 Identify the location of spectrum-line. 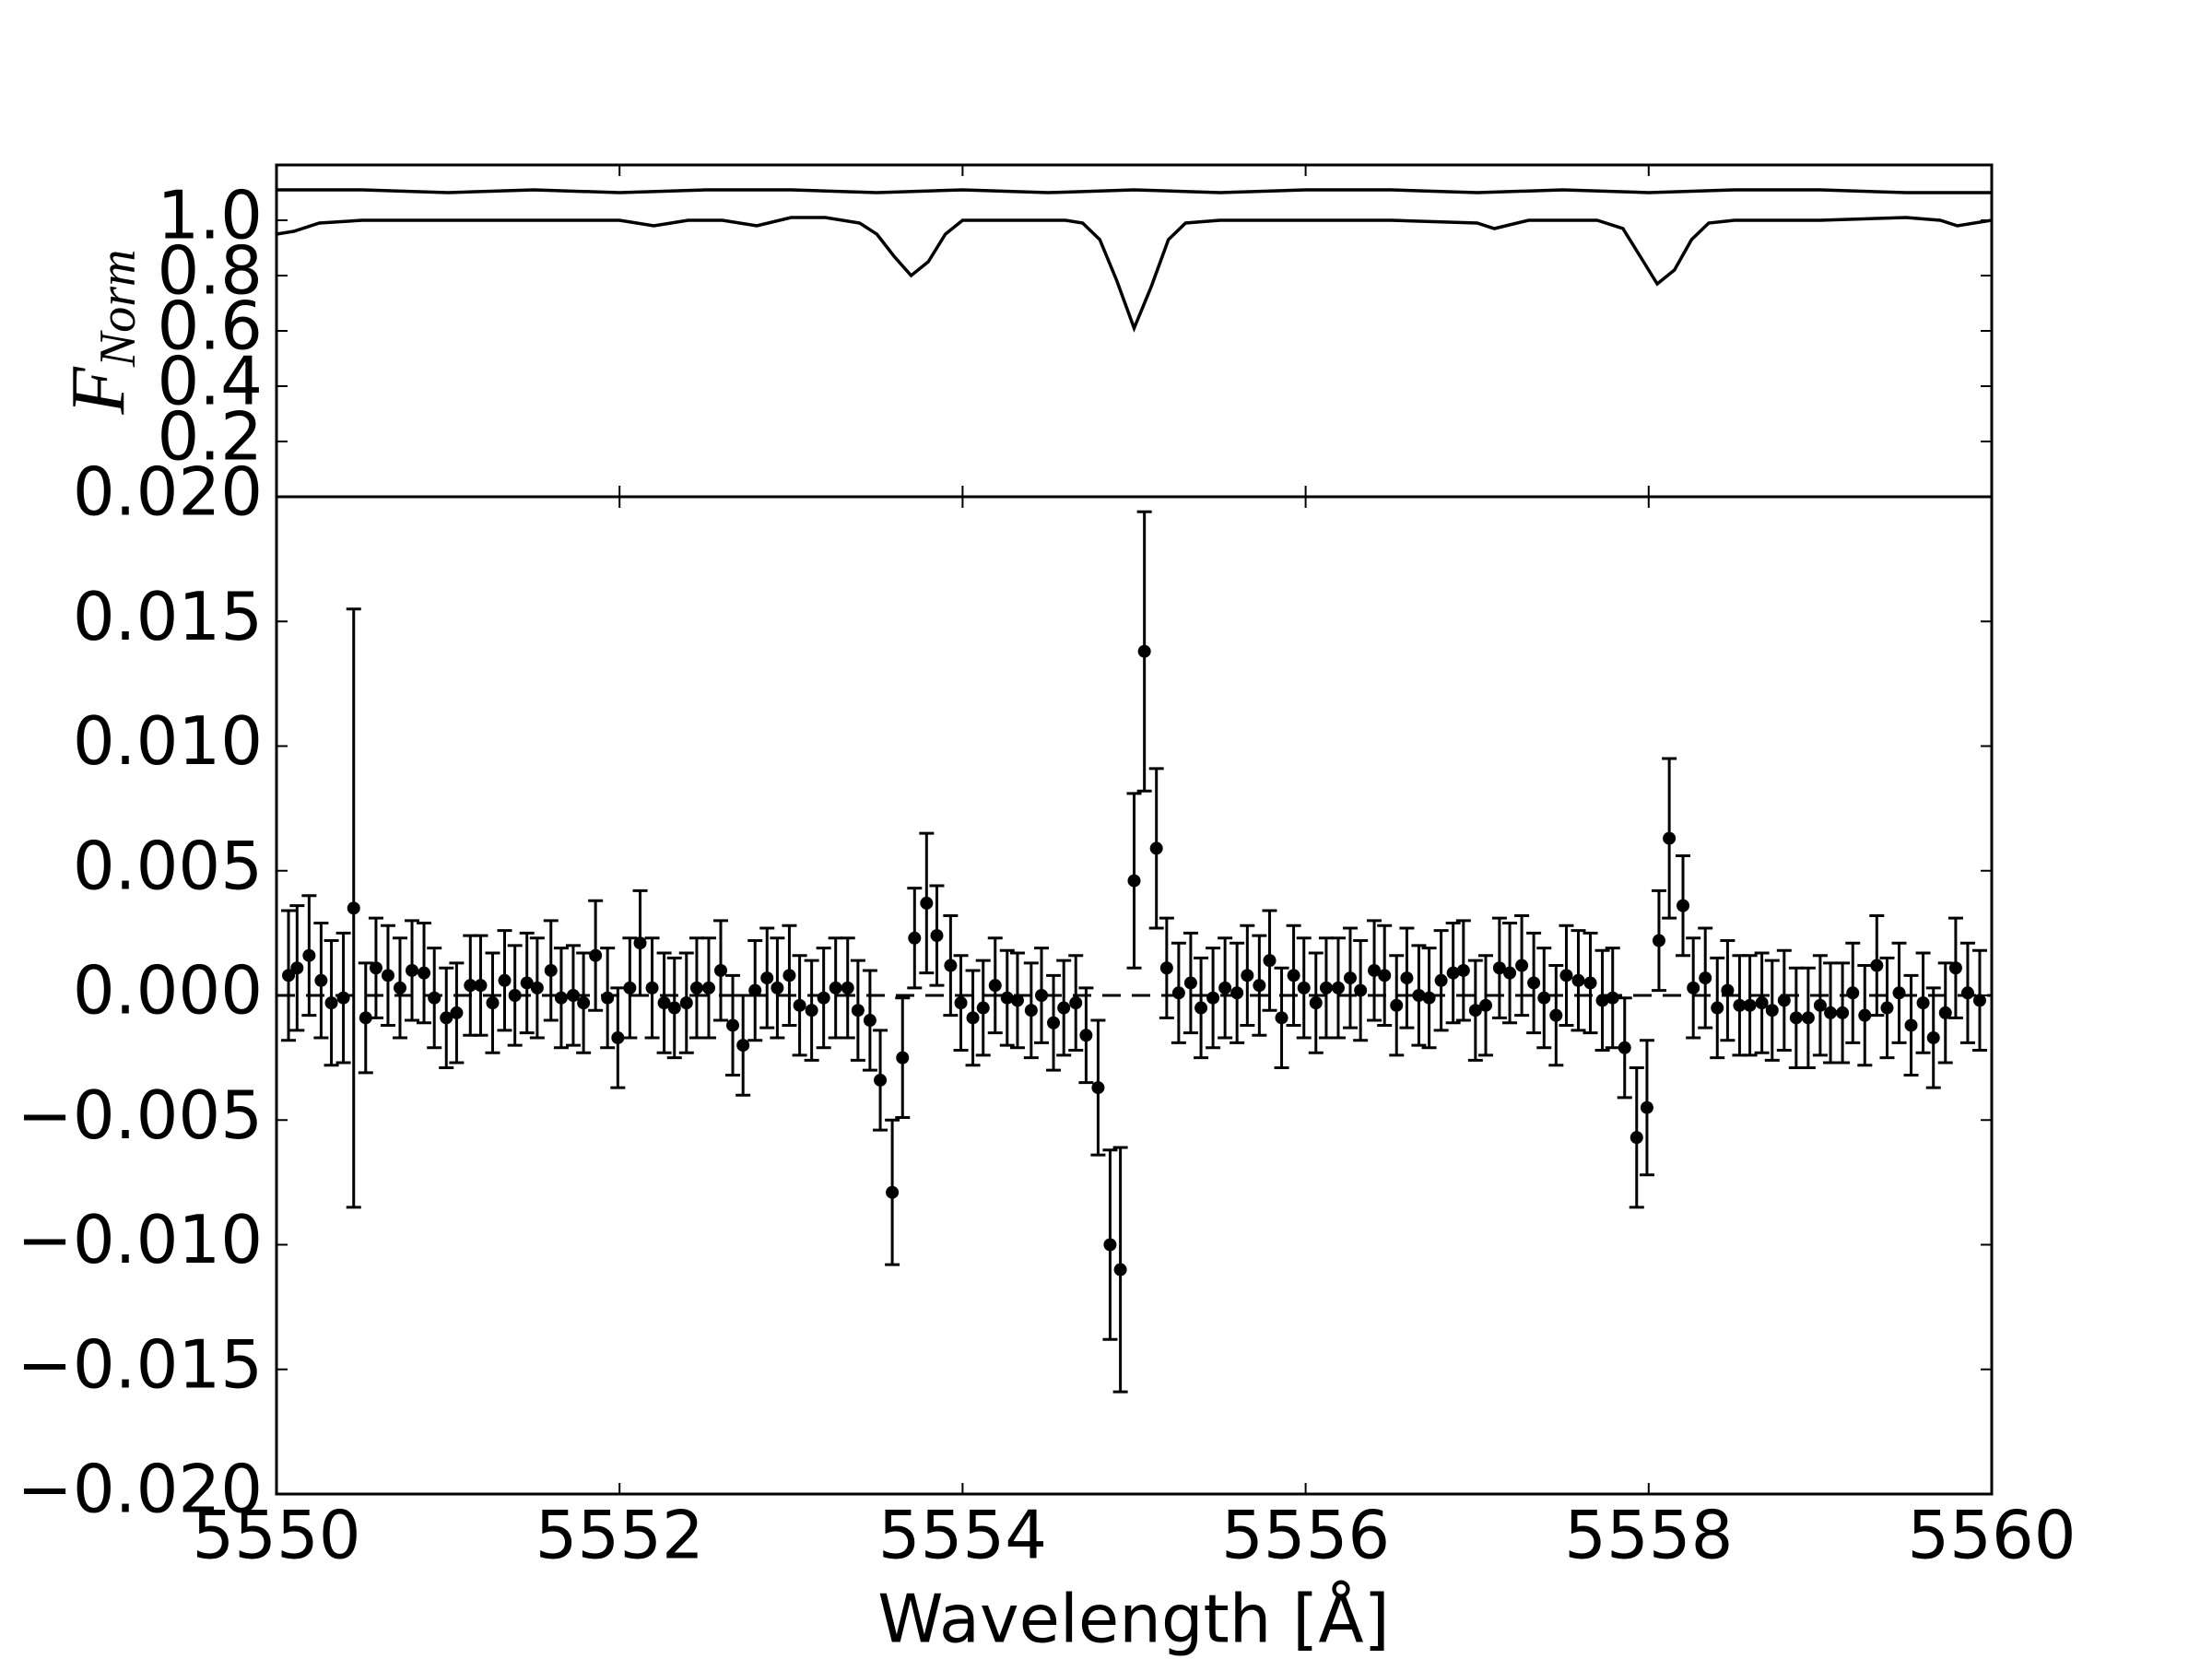
(1134, 274).